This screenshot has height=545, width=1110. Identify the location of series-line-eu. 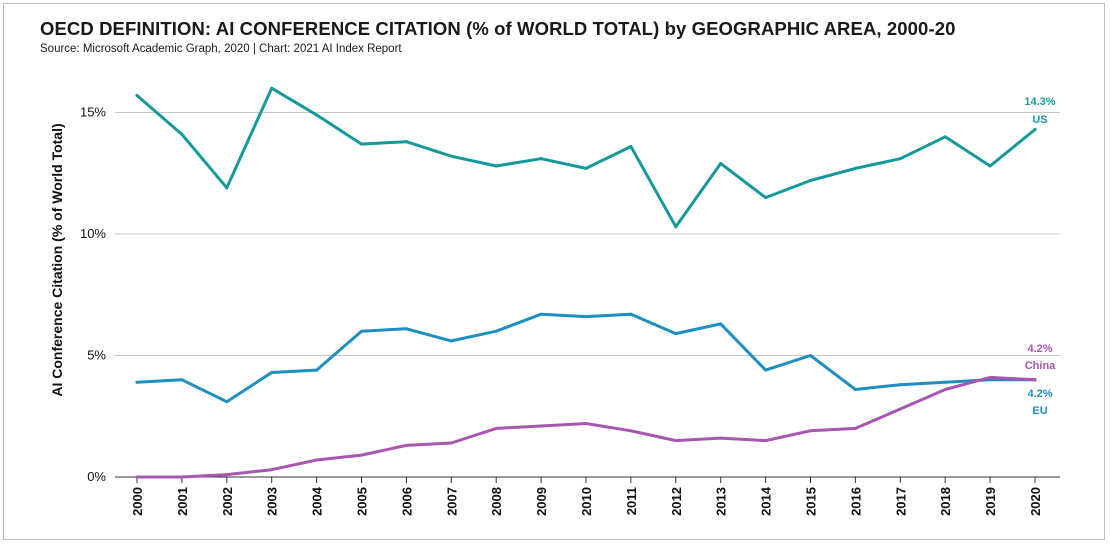
(586, 358).